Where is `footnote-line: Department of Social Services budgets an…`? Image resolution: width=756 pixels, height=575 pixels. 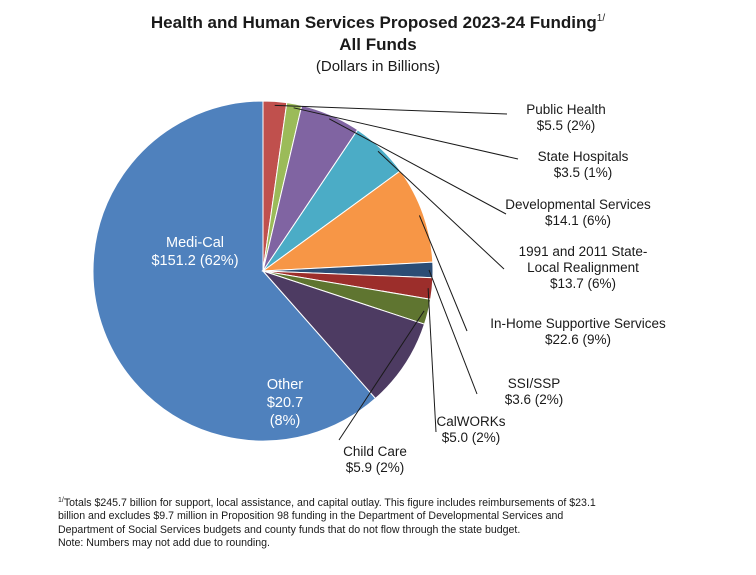 footnote-line: Department of Social Services budgets an… is located at coordinates (289, 529).